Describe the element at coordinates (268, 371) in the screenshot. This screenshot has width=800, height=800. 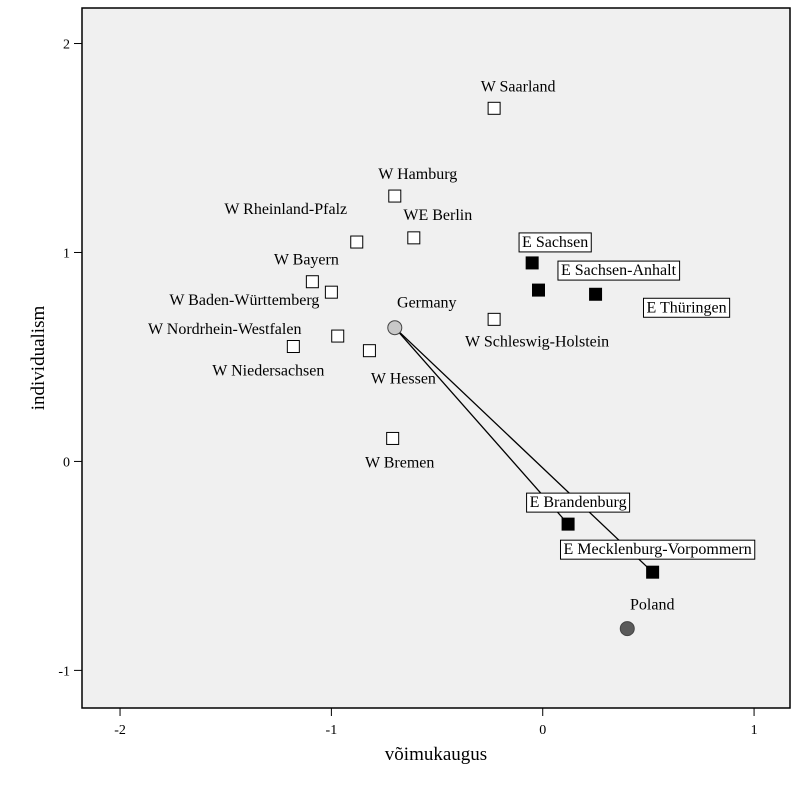
I see `point-label: W Niedersachsen` at that location.